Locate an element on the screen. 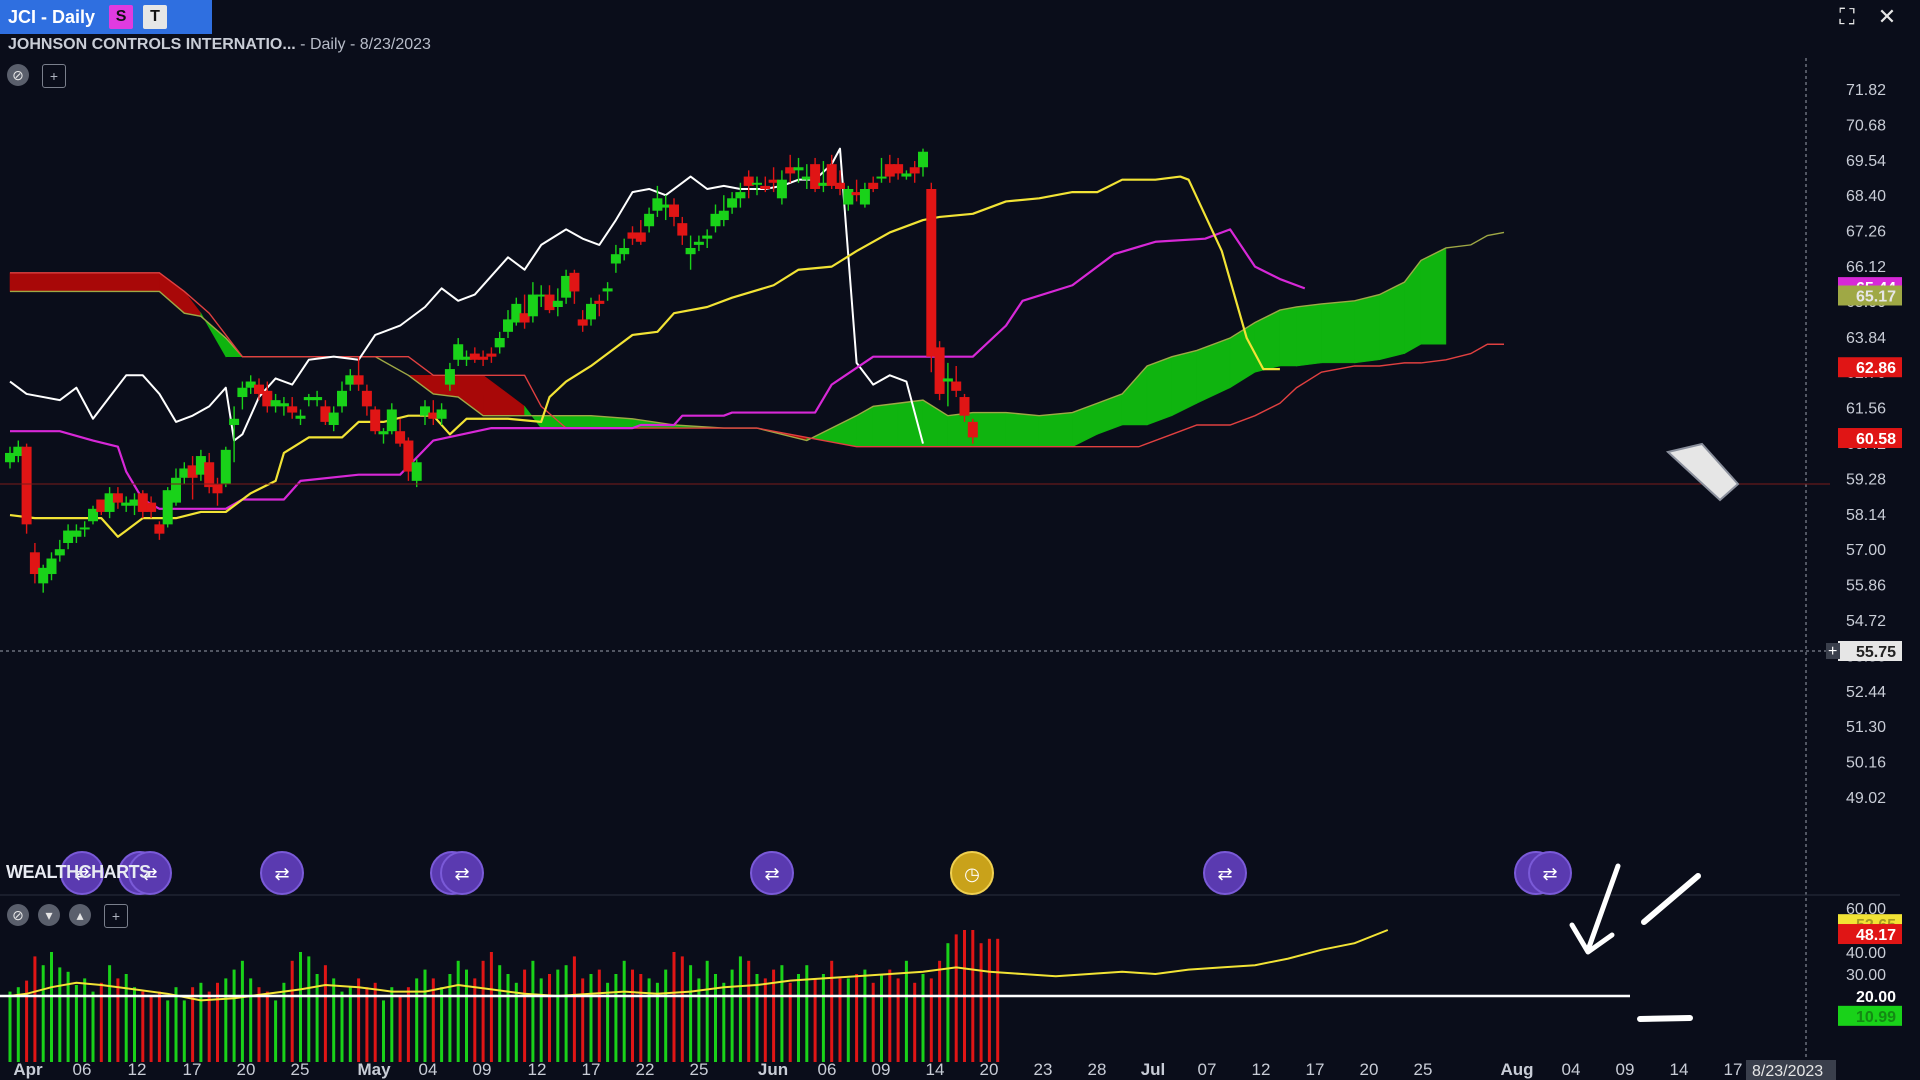 The image size is (1920, 1080). date-tick-label: 06 is located at coordinates (82, 1069).